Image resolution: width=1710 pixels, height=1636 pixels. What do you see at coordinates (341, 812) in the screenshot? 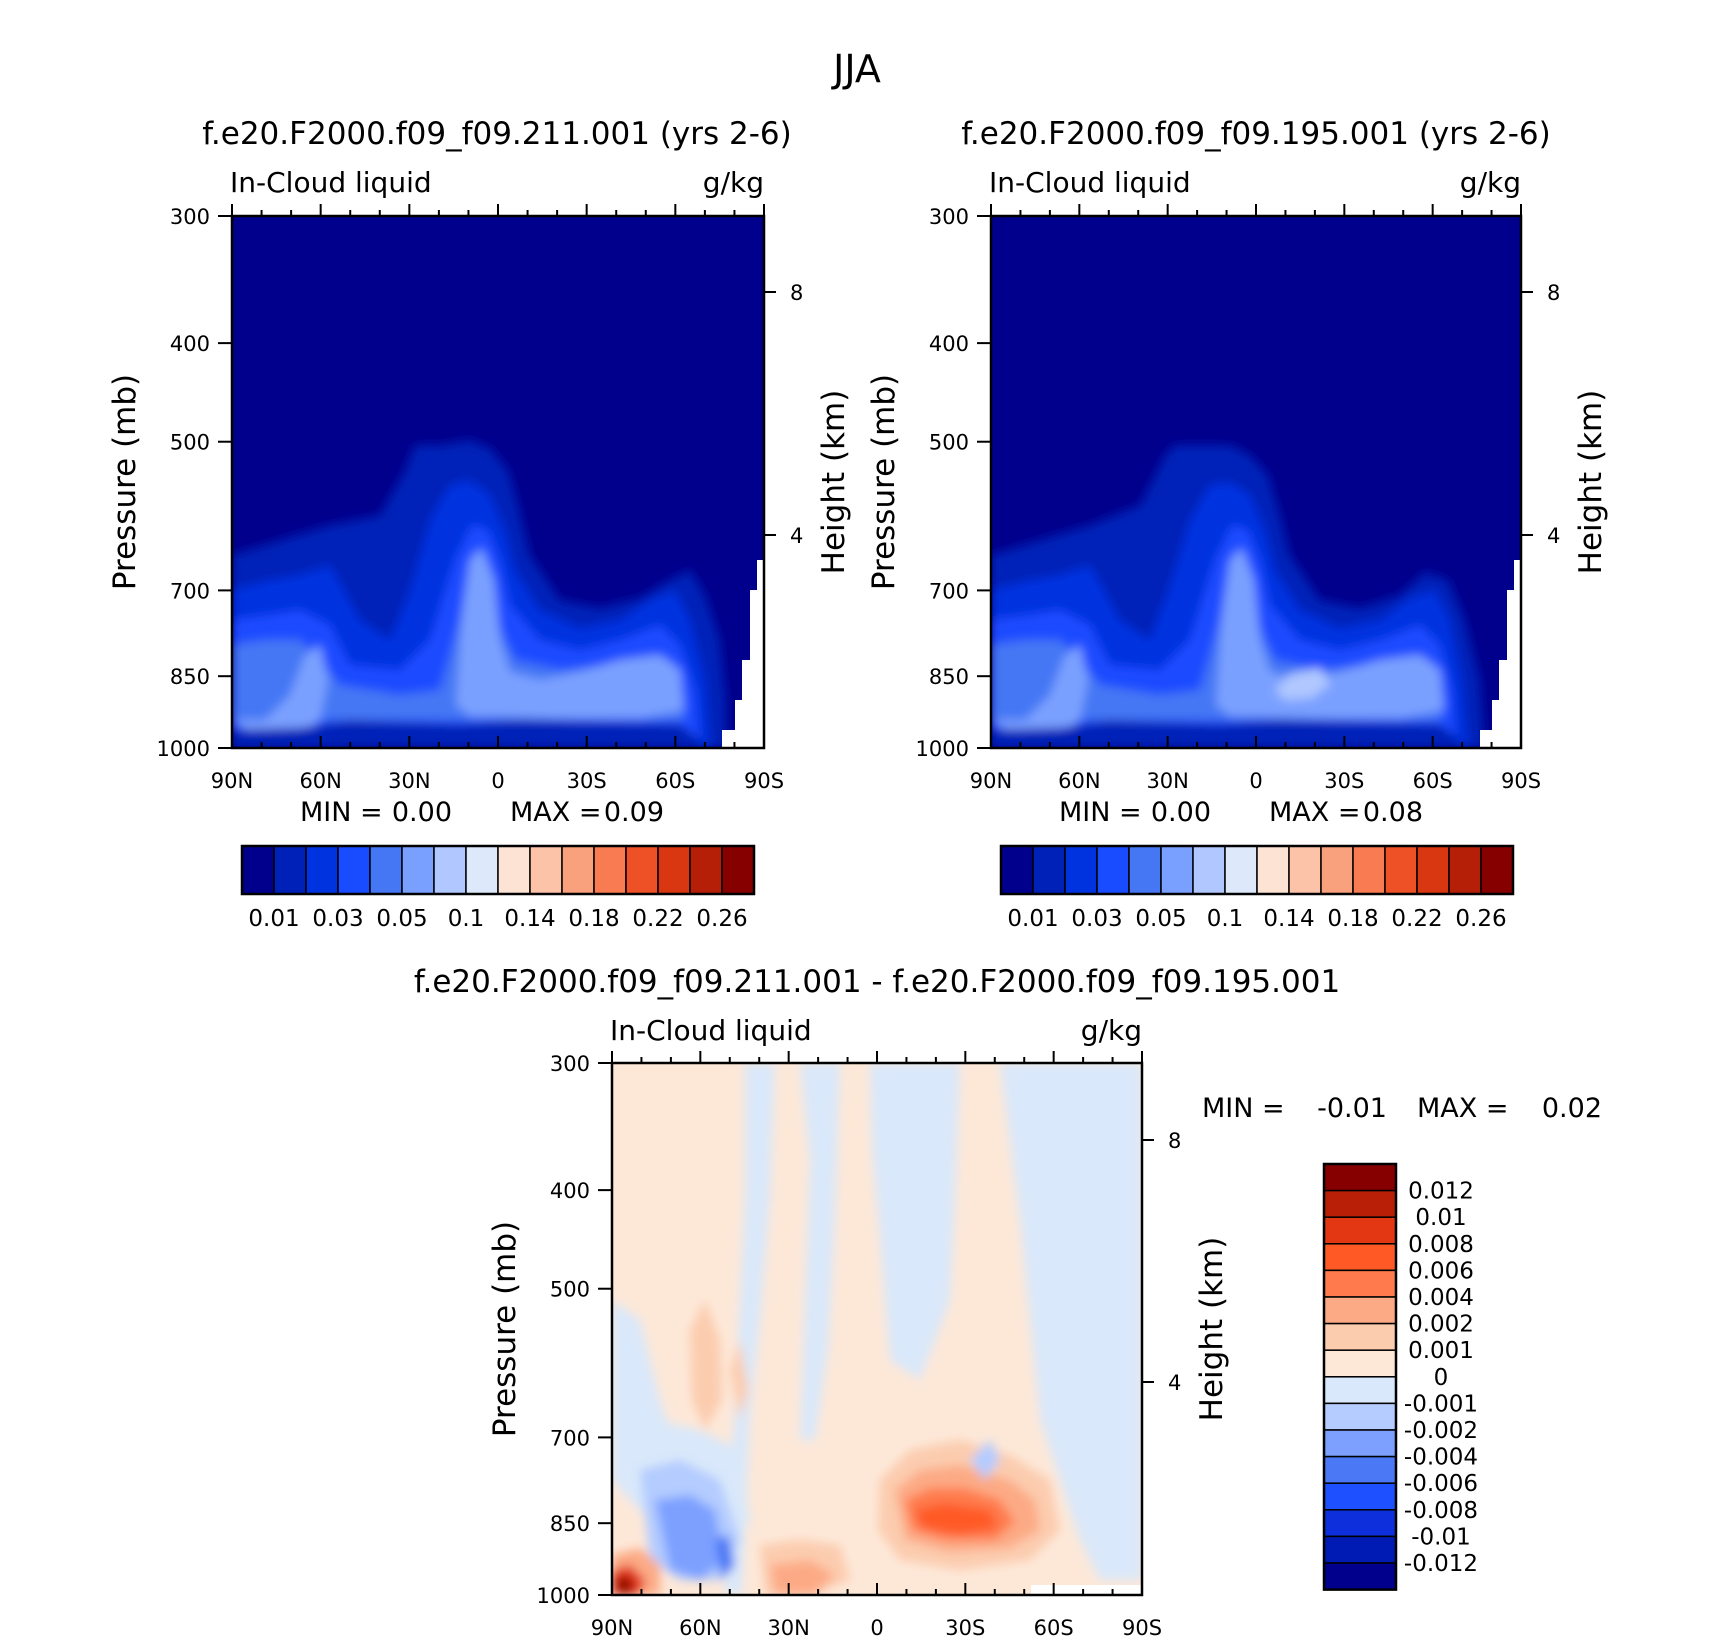
I see `panel-1-min-label: MIN =` at bounding box center [341, 812].